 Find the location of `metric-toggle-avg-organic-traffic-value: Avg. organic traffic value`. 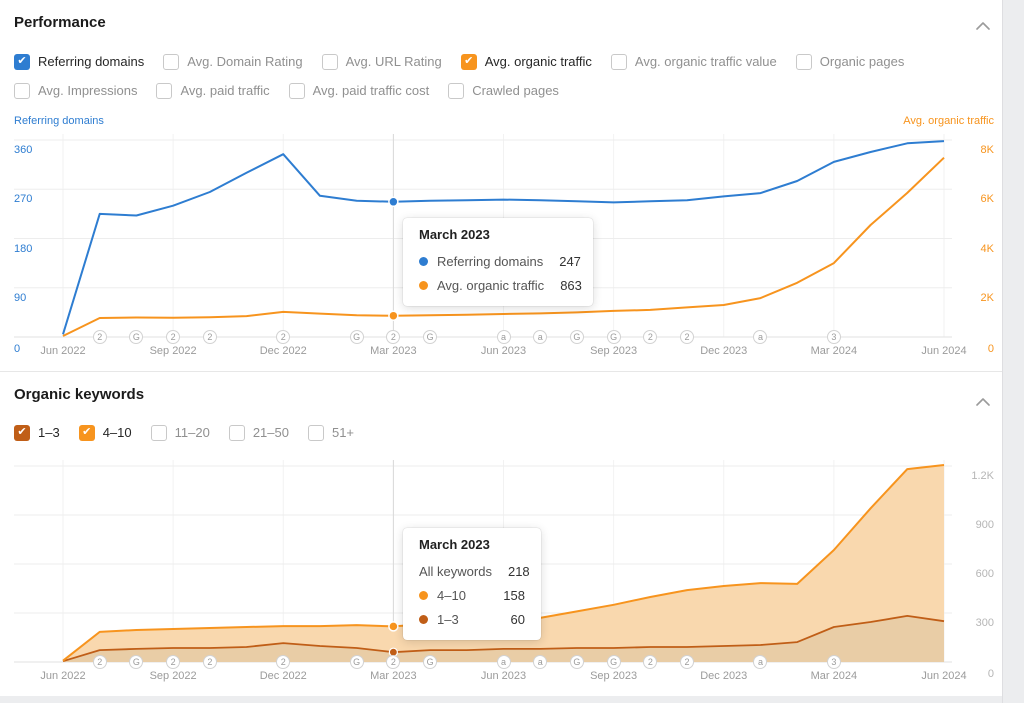

metric-toggle-avg-organic-traffic-value: Avg. organic traffic value is located at coordinates (693, 61).